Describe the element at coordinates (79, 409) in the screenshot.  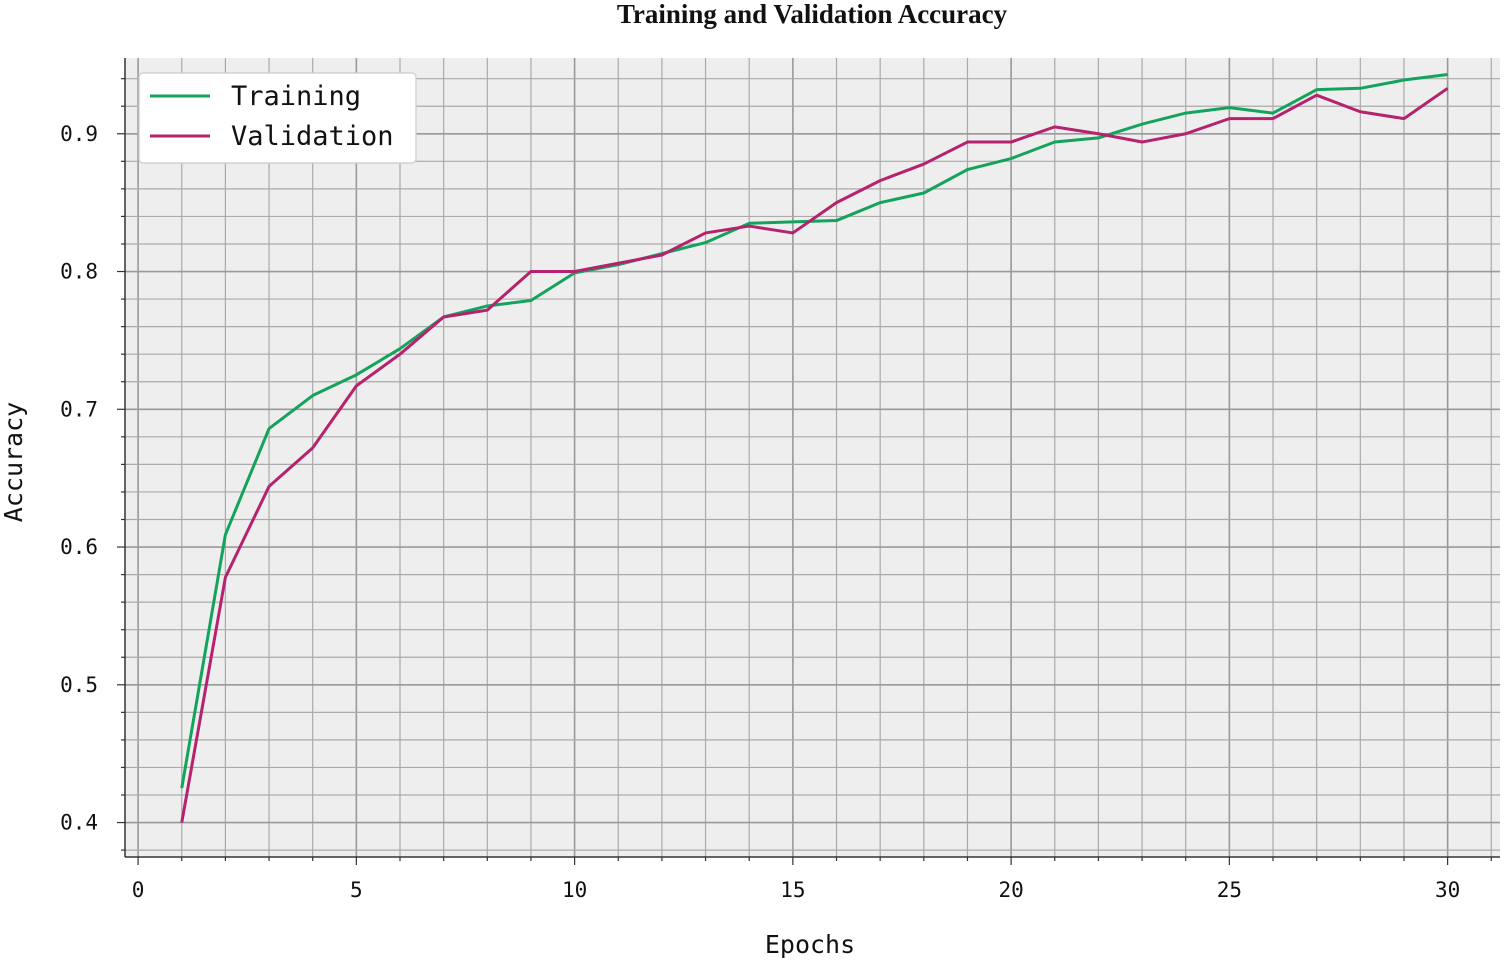
I see `y-tick-label: 0.7` at that location.